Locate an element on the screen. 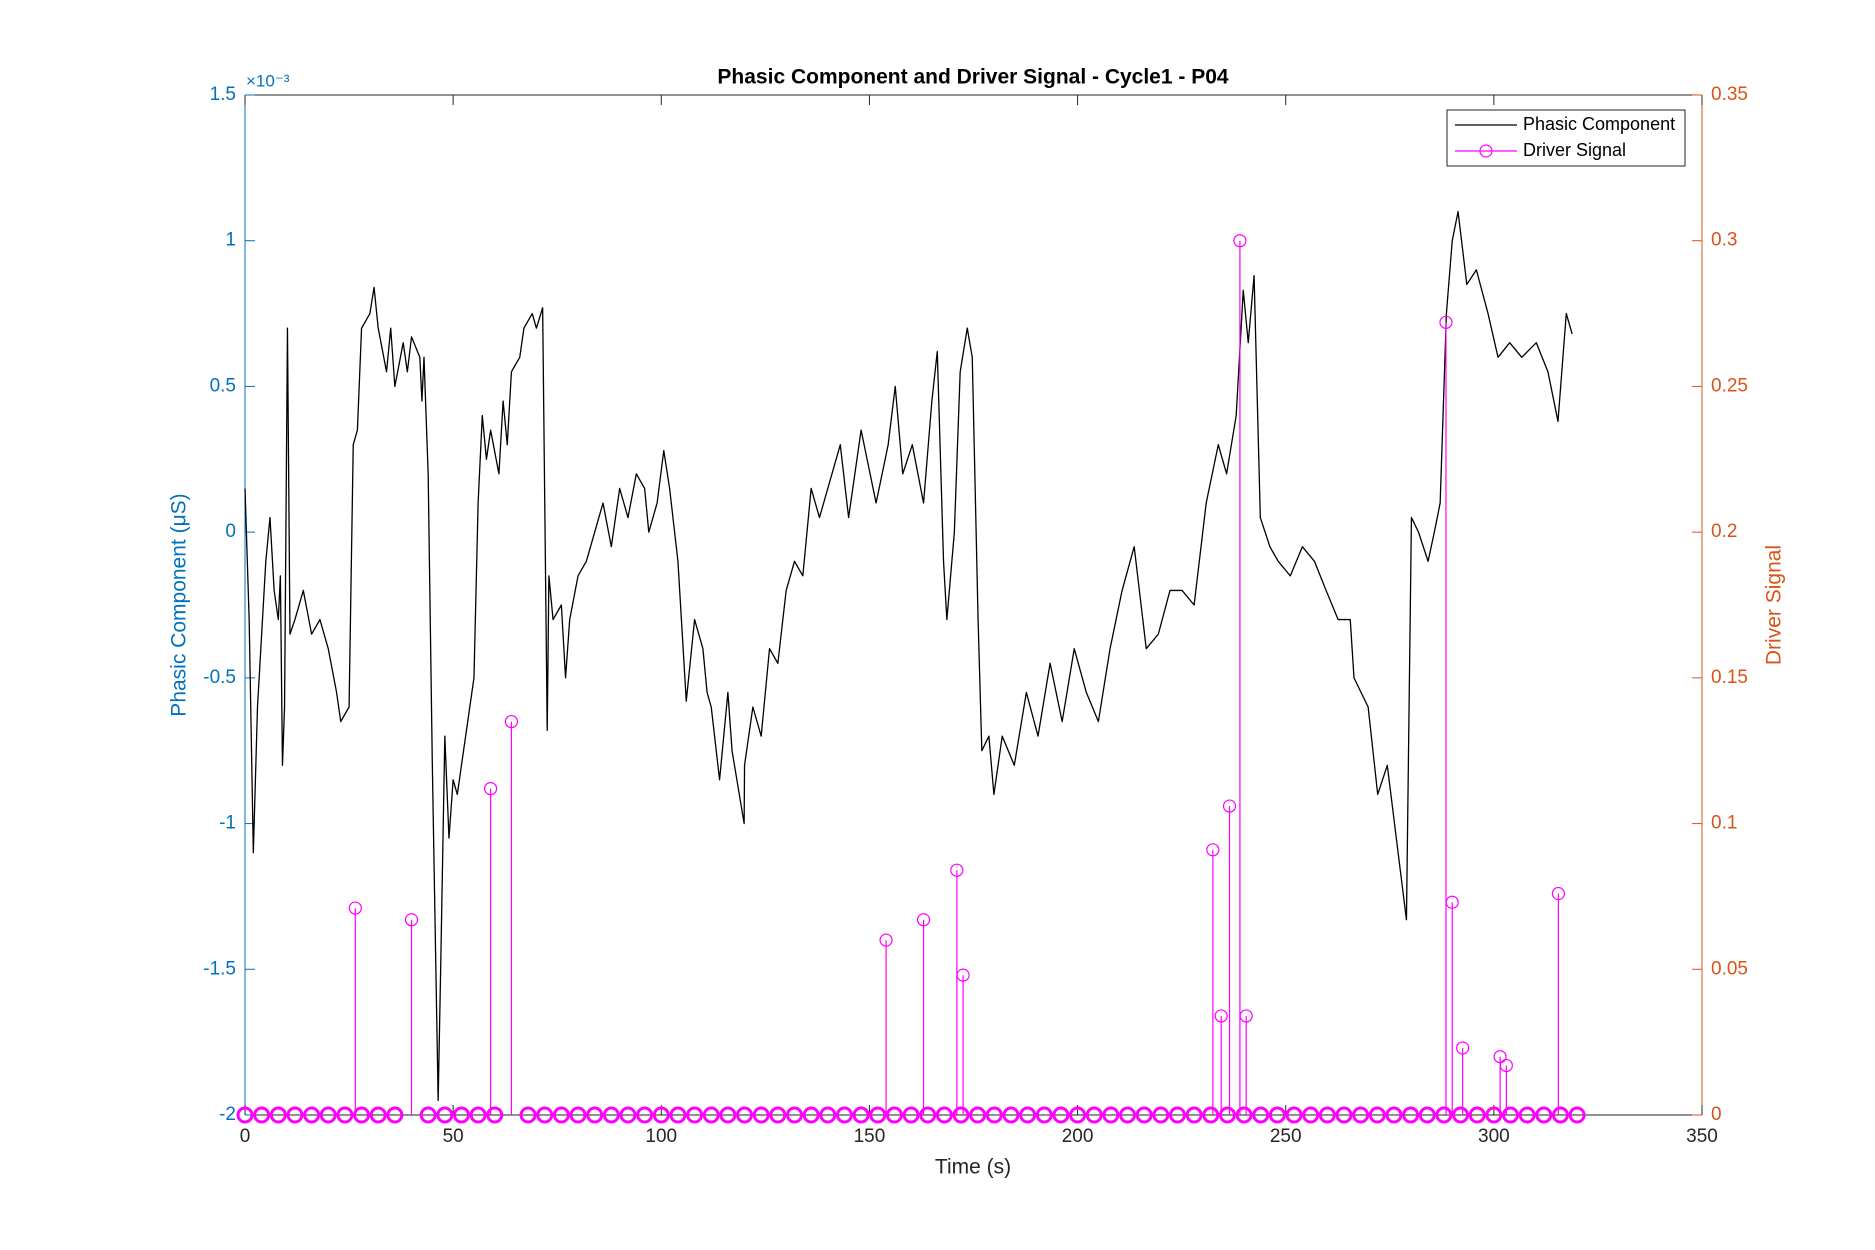 This screenshot has height=1250, width=1875. y2-axis-label: Driver Signal is located at coordinates (1774, 605).